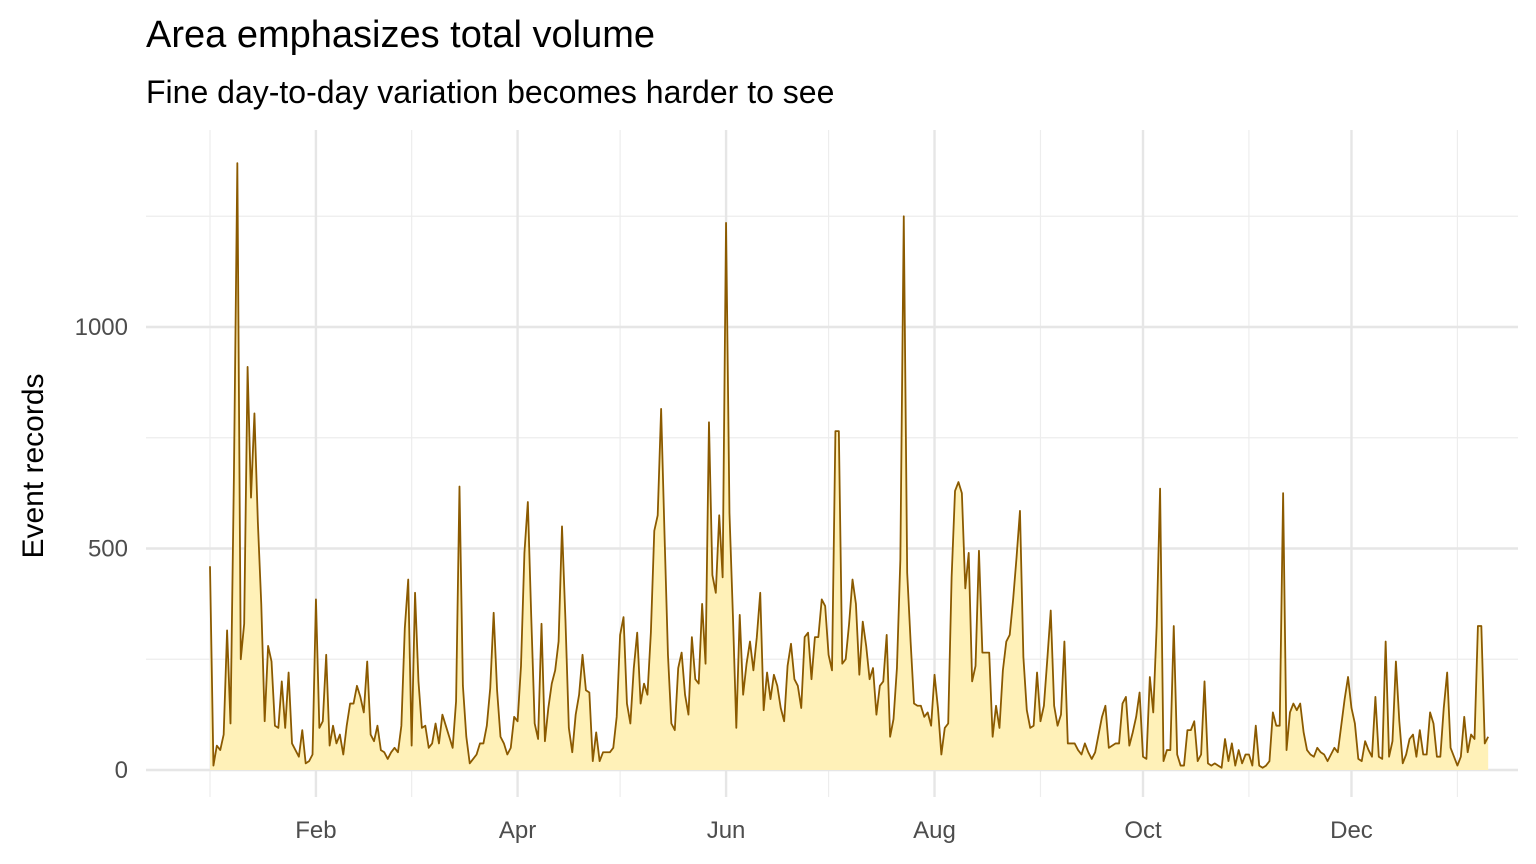 Image resolution: width=1536 pixels, height=864 pixels. Describe the element at coordinates (1351, 830) in the screenshot. I see `x-tick-label: Dec` at that location.